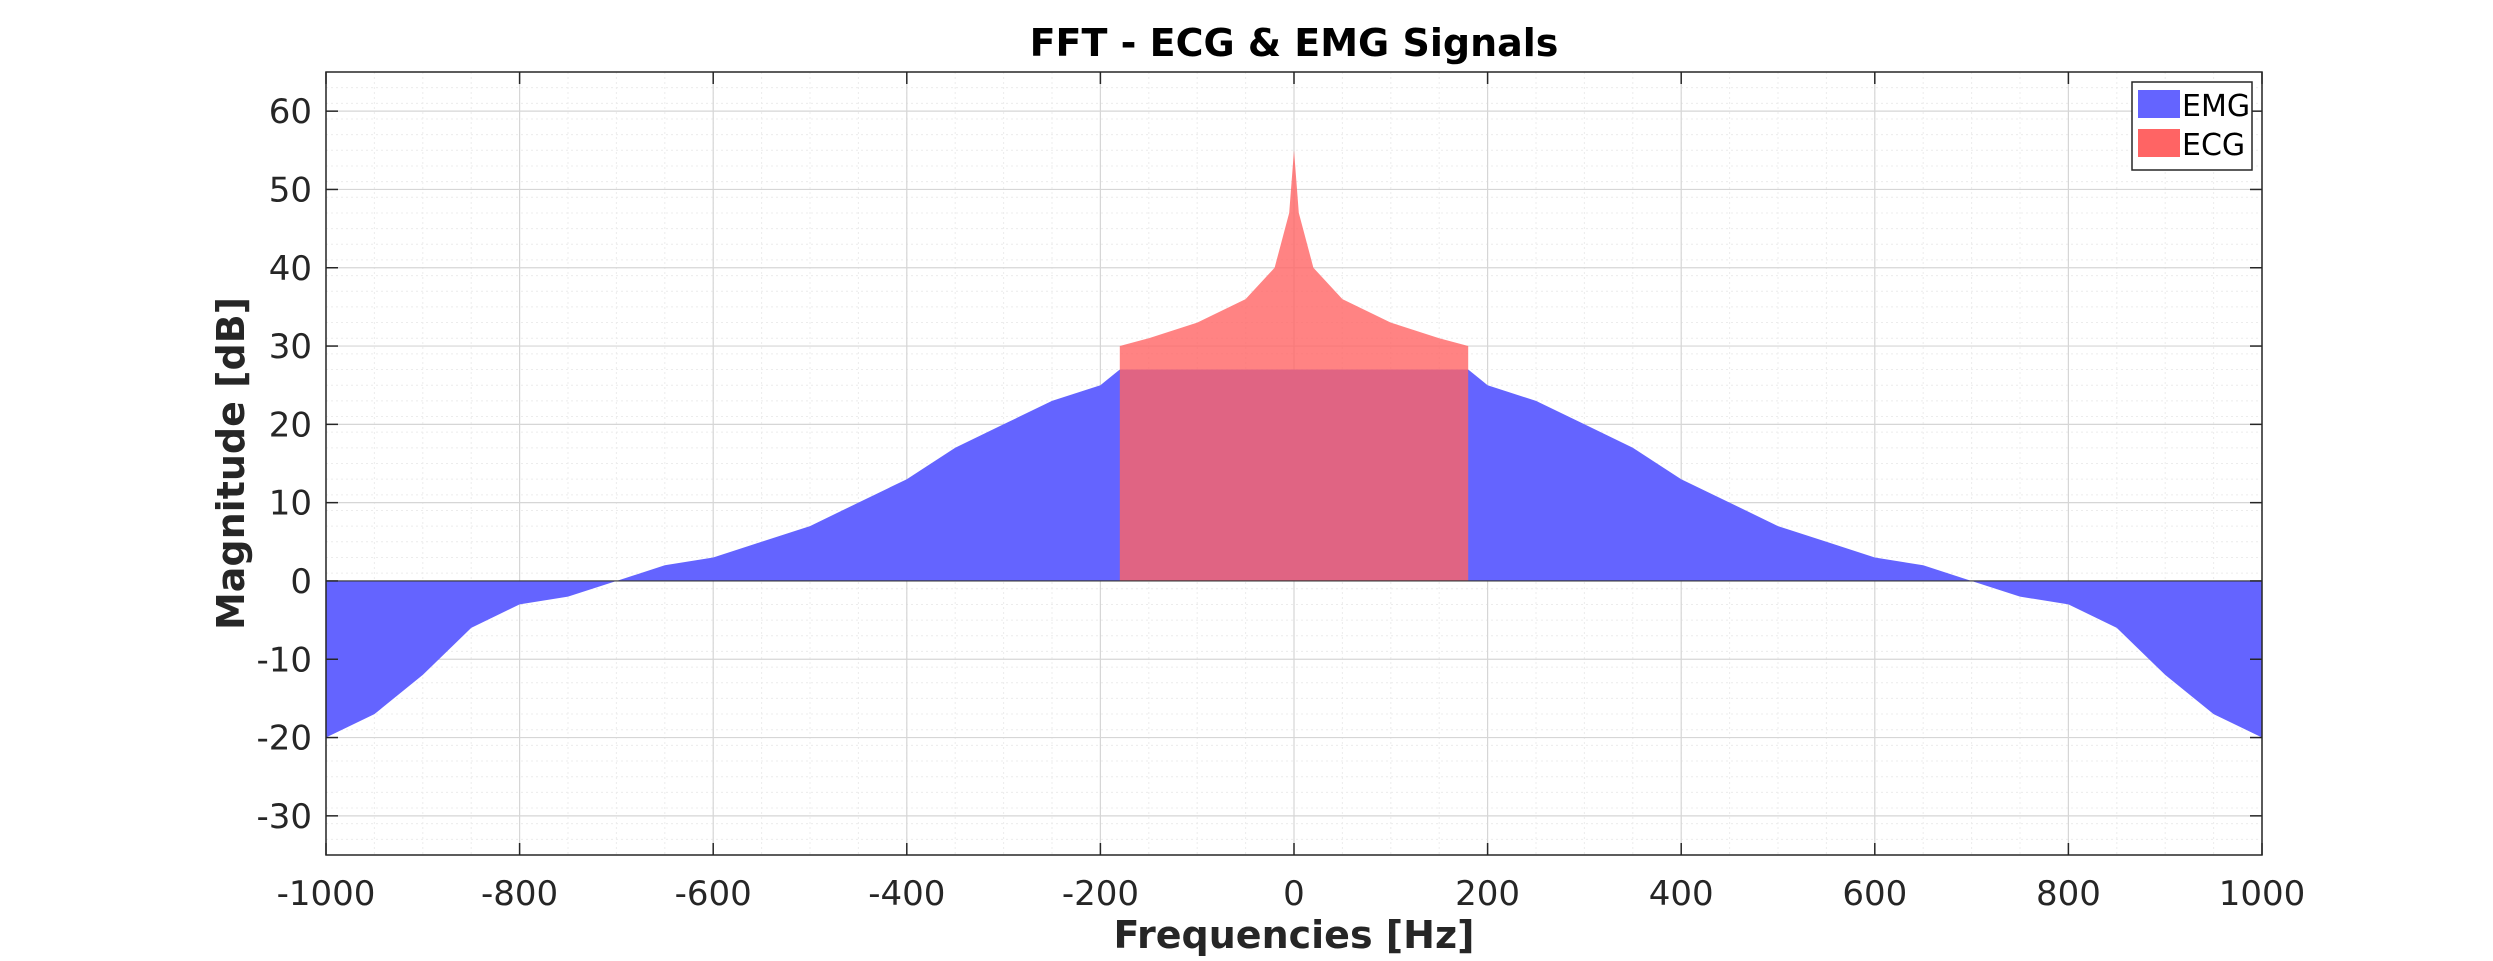  Describe the element at coordinates (1487, 894) in the screenshot. I see `x-tick-label: 200` at that location.